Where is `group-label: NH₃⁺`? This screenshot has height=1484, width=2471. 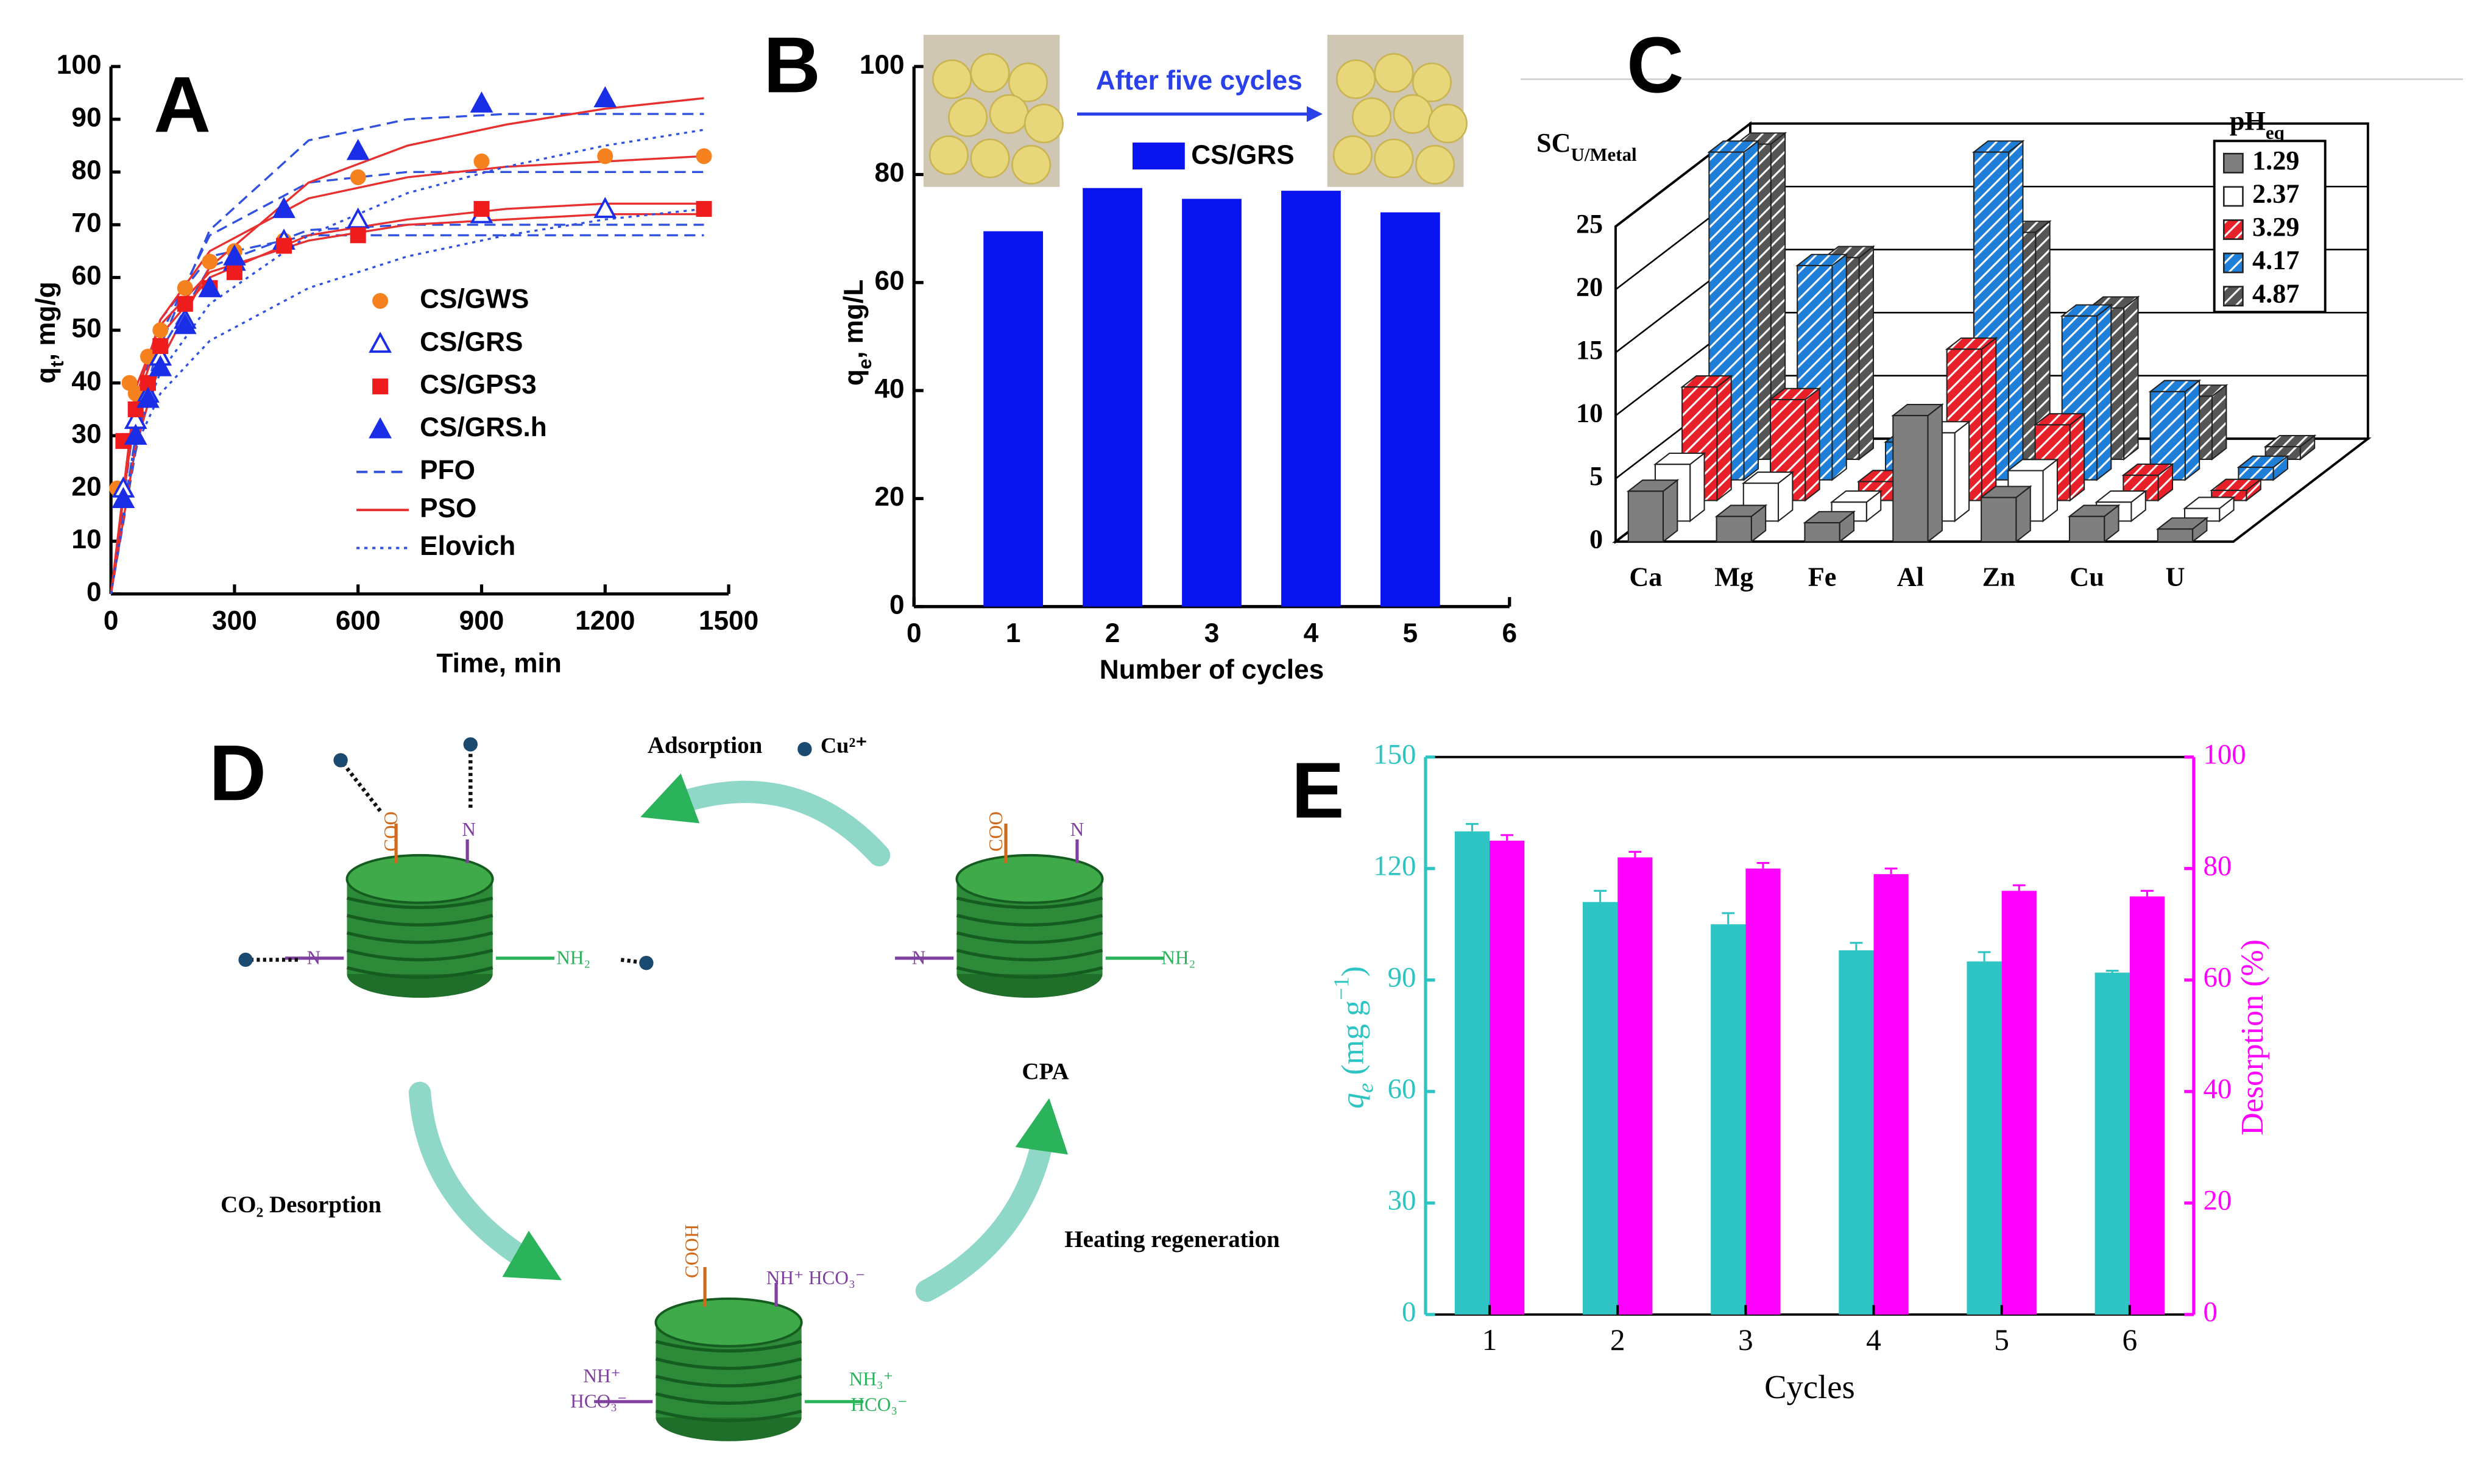 group-label: NH₃⁺ is located at coordinates (871, 1379).